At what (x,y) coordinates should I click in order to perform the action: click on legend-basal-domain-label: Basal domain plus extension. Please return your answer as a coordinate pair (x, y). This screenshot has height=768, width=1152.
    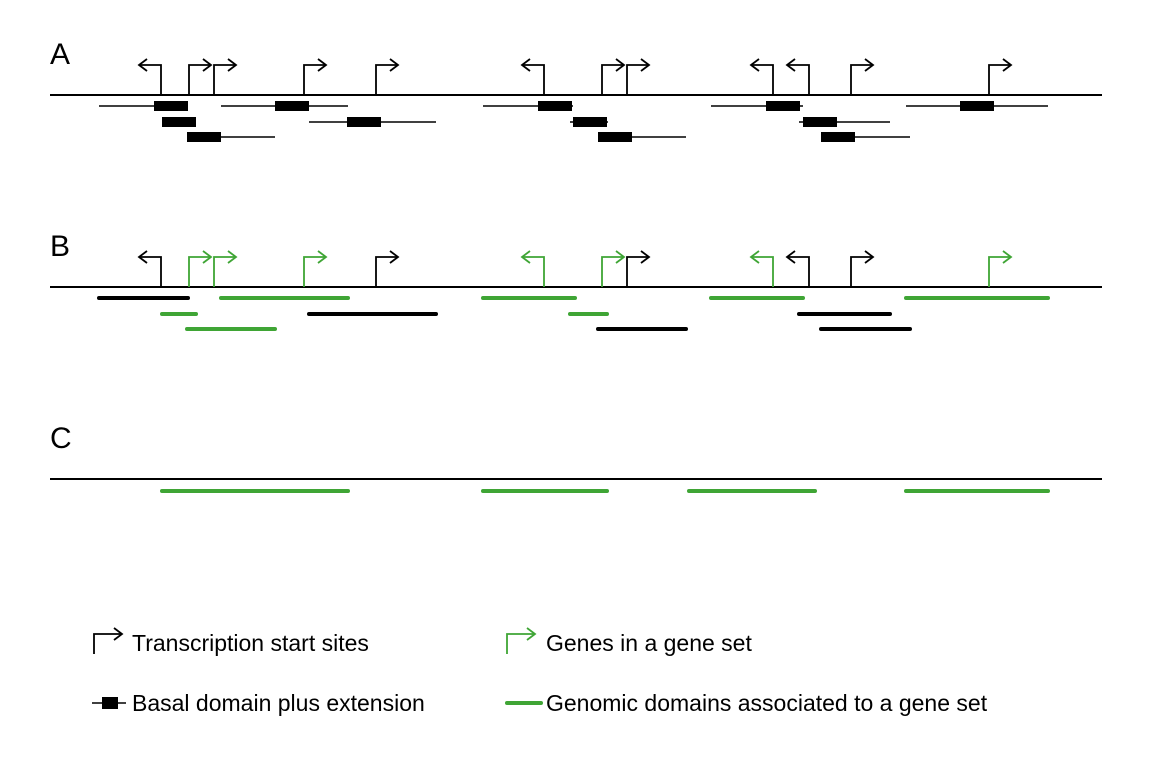
    Looking at the image, I should click on (278, 703).